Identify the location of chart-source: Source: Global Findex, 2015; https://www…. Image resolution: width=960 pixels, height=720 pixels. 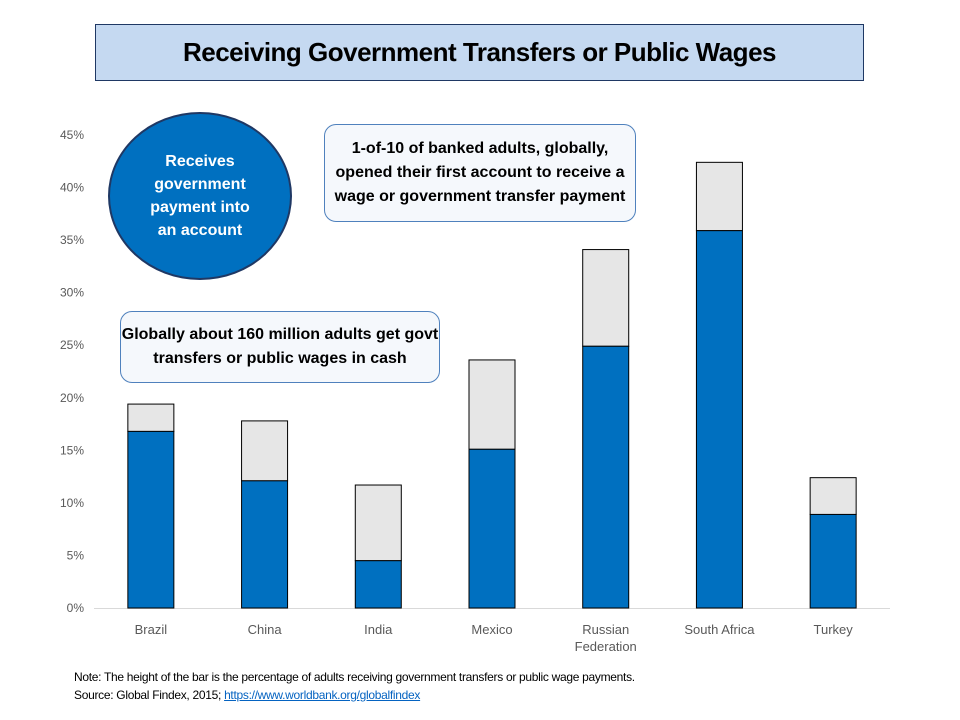
(247, 695).